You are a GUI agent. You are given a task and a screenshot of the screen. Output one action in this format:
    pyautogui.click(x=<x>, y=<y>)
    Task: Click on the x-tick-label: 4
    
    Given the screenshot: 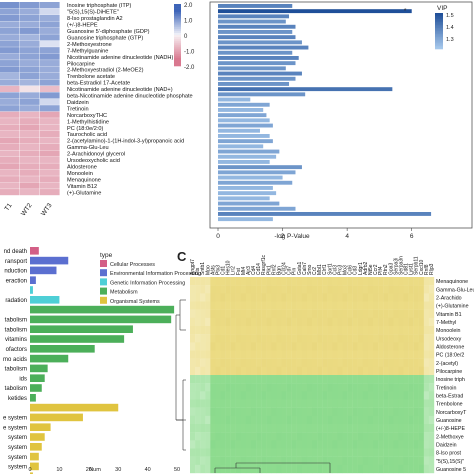 What is the action you would take?
    pyautogui.click(x=347, y=236)
    